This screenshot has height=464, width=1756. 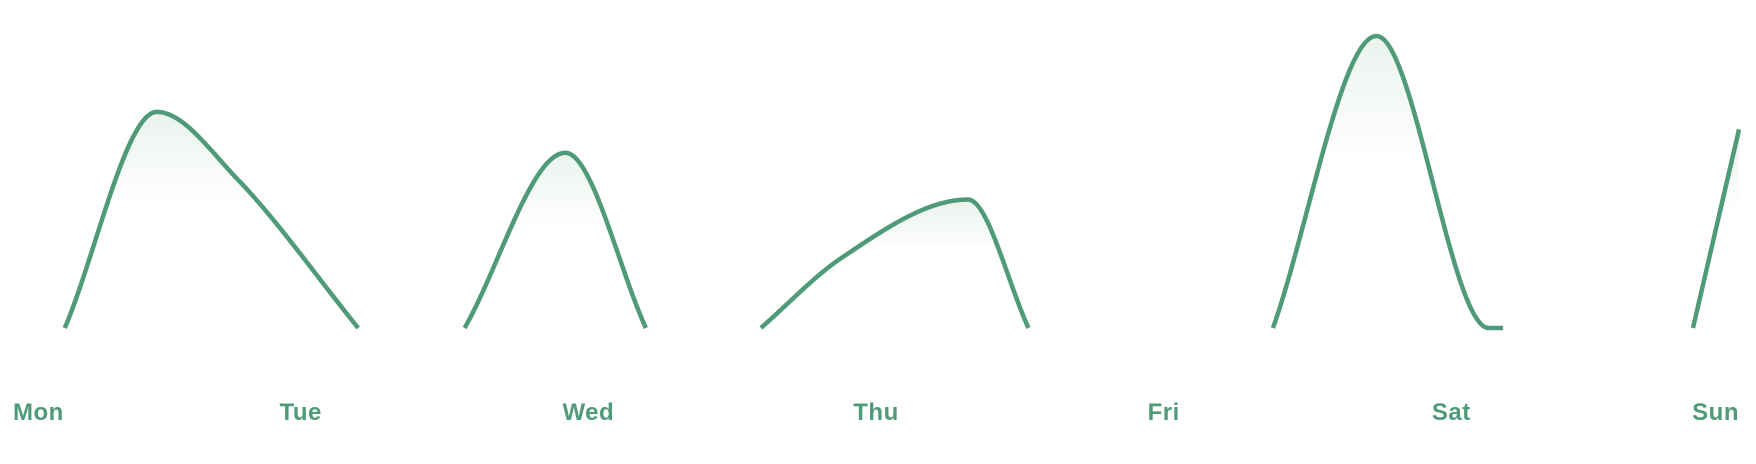 What do you see at coordinates (300, 412) in the screenshot?
I see `x-tick-label-tue: Tue` at bounding box center [300, 412].